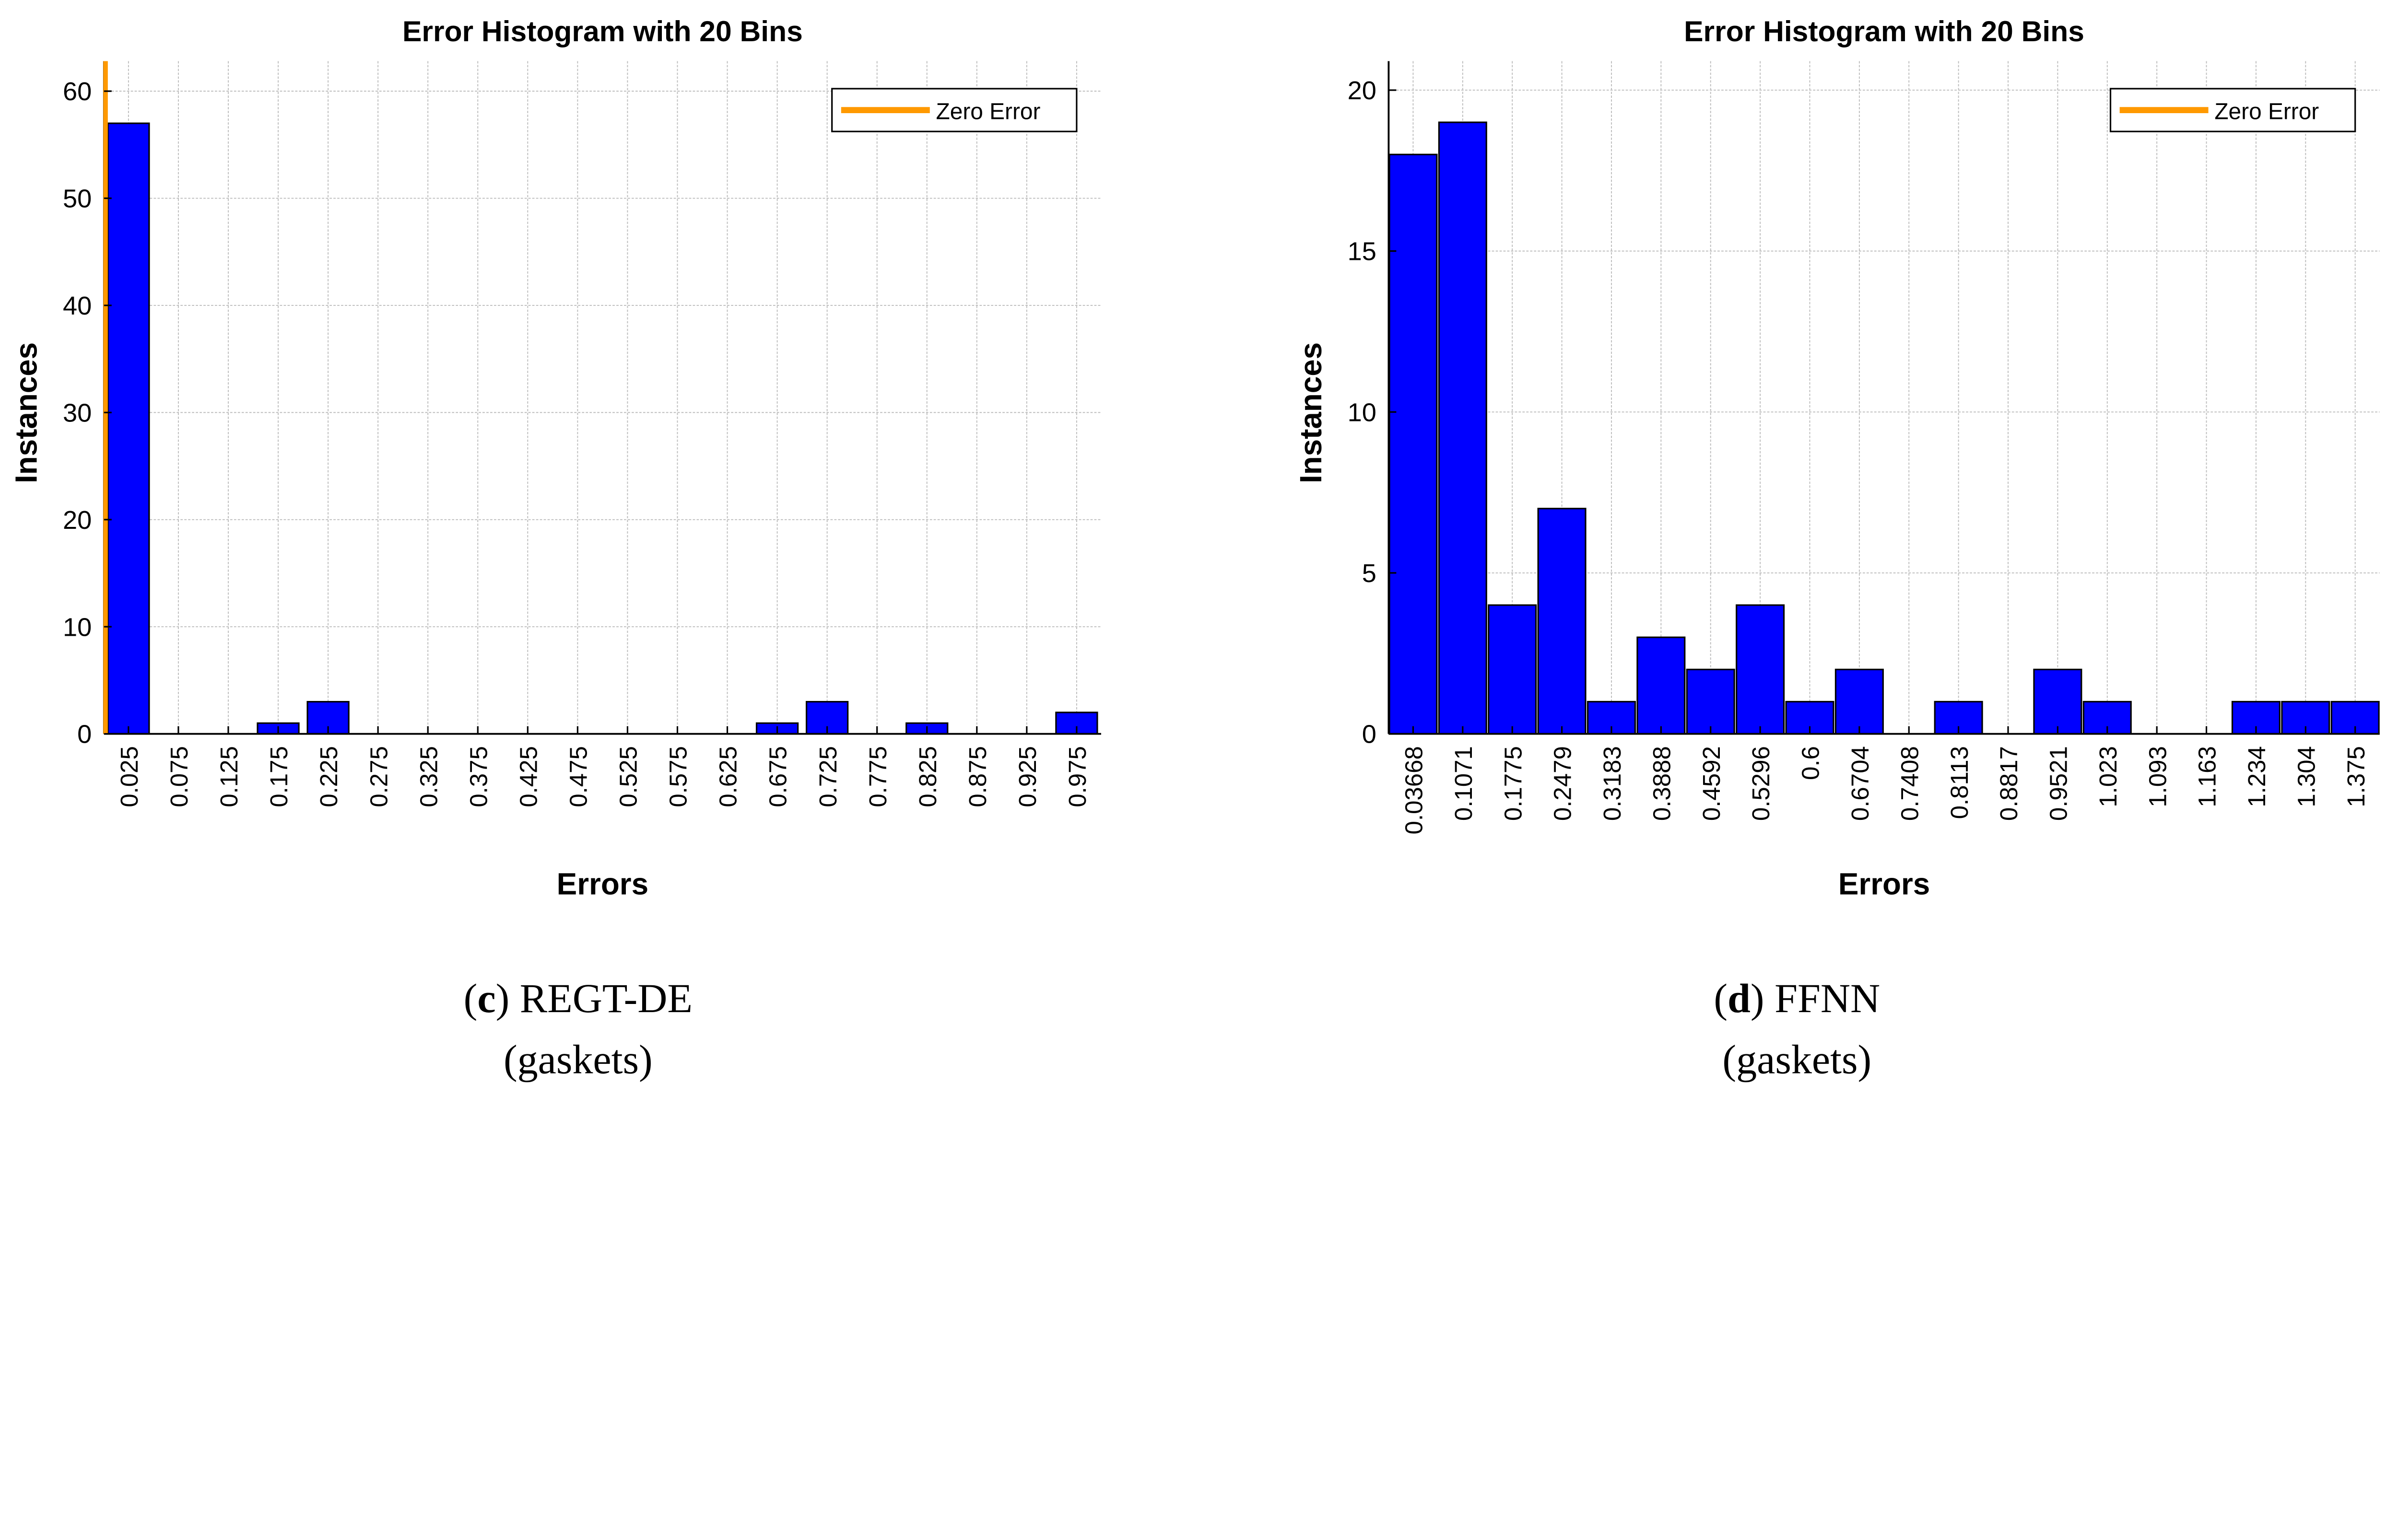  Describe the element at coordinates (1661, 784) in the screenshot. I see `x-tick-label: 0.3888` at that location.